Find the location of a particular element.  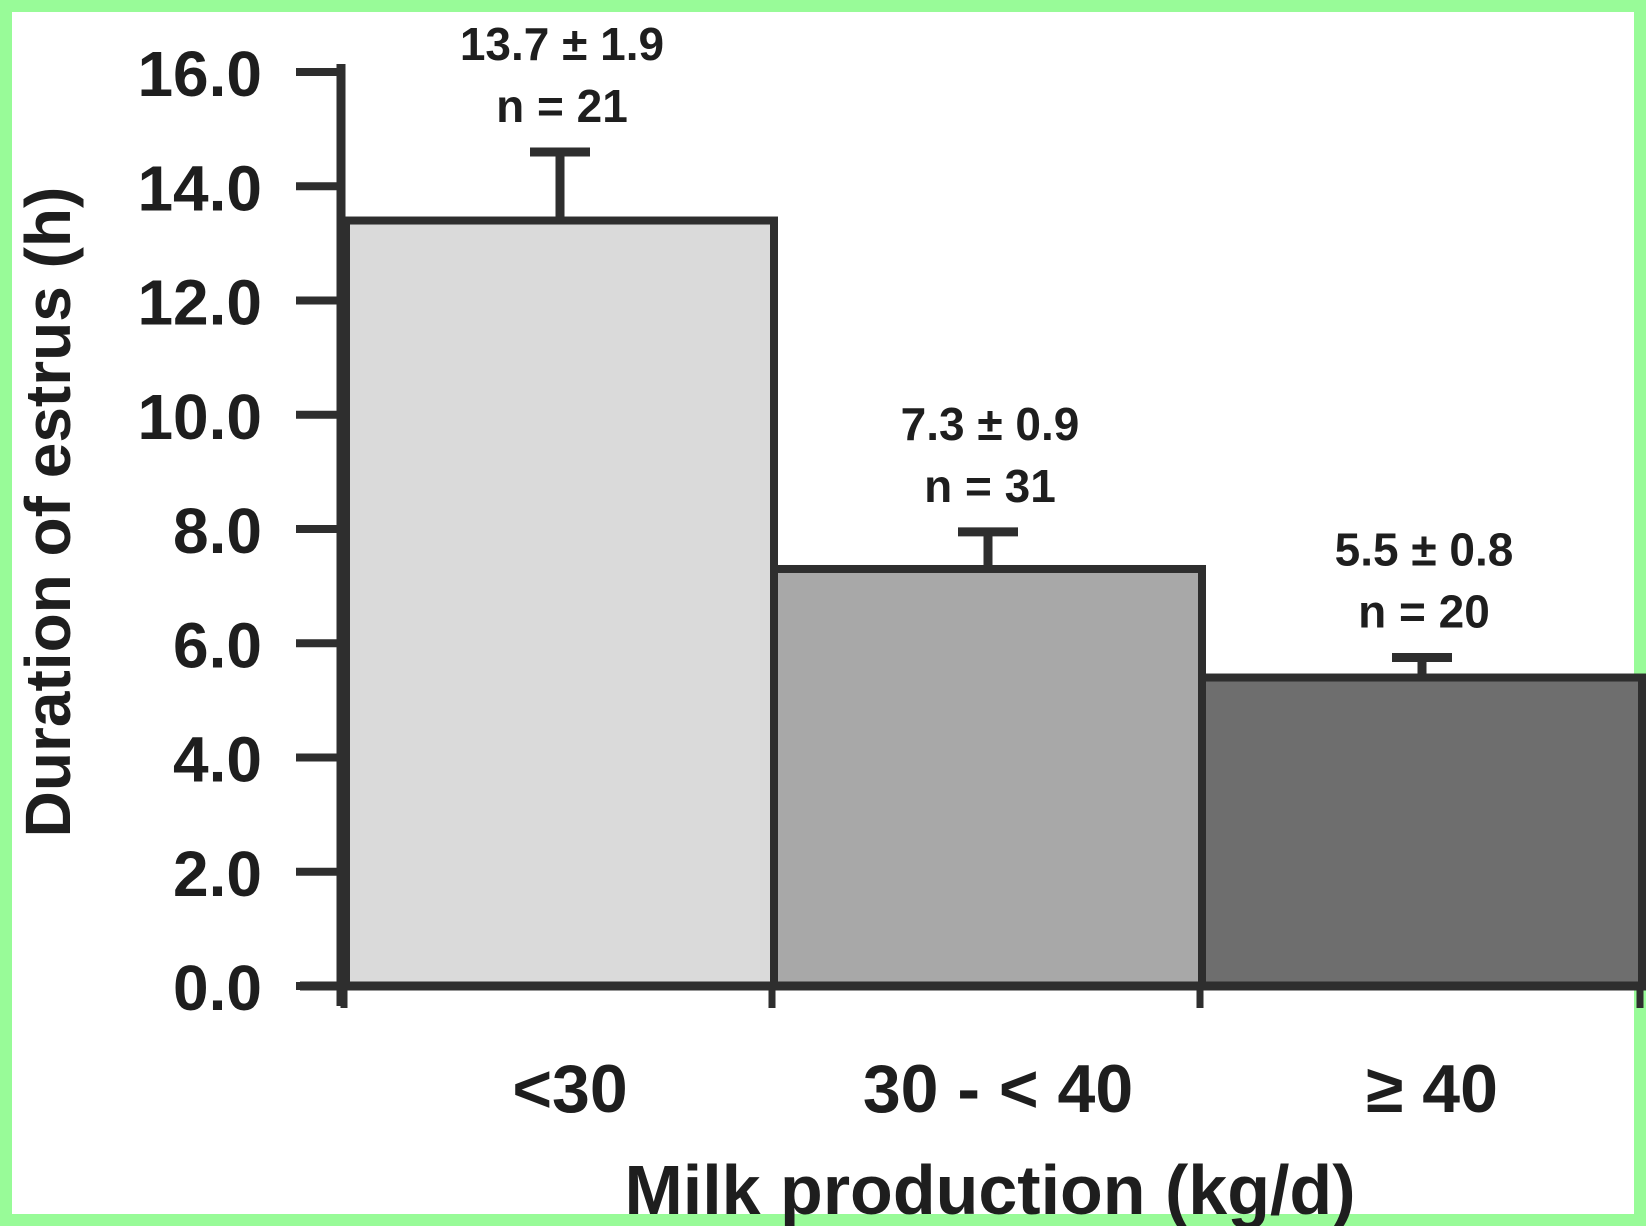

x-tick-label: ≥ 40 is located at coordinates (1432, 1089).